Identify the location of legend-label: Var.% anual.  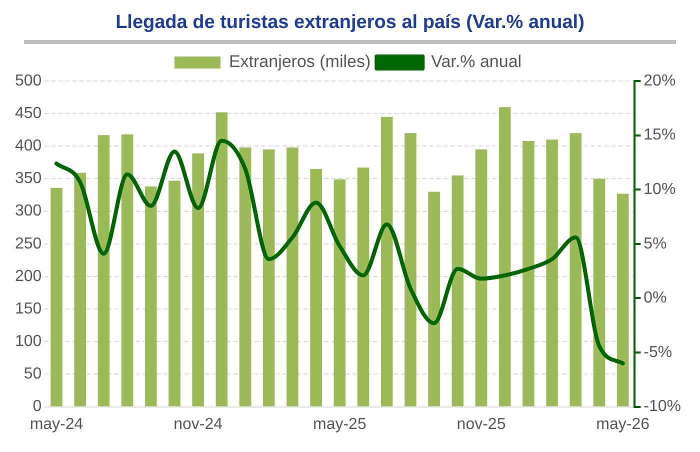
(476, 62).